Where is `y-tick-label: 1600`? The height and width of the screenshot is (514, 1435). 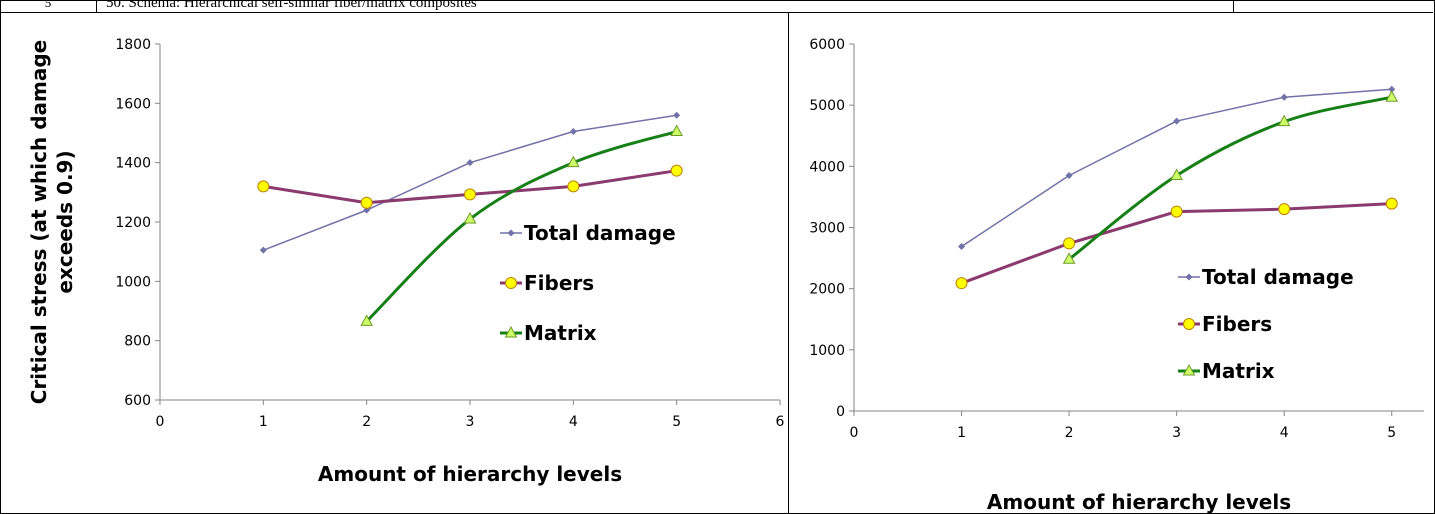
y-tick-label: 1600 is located at coordinates (133, 104).